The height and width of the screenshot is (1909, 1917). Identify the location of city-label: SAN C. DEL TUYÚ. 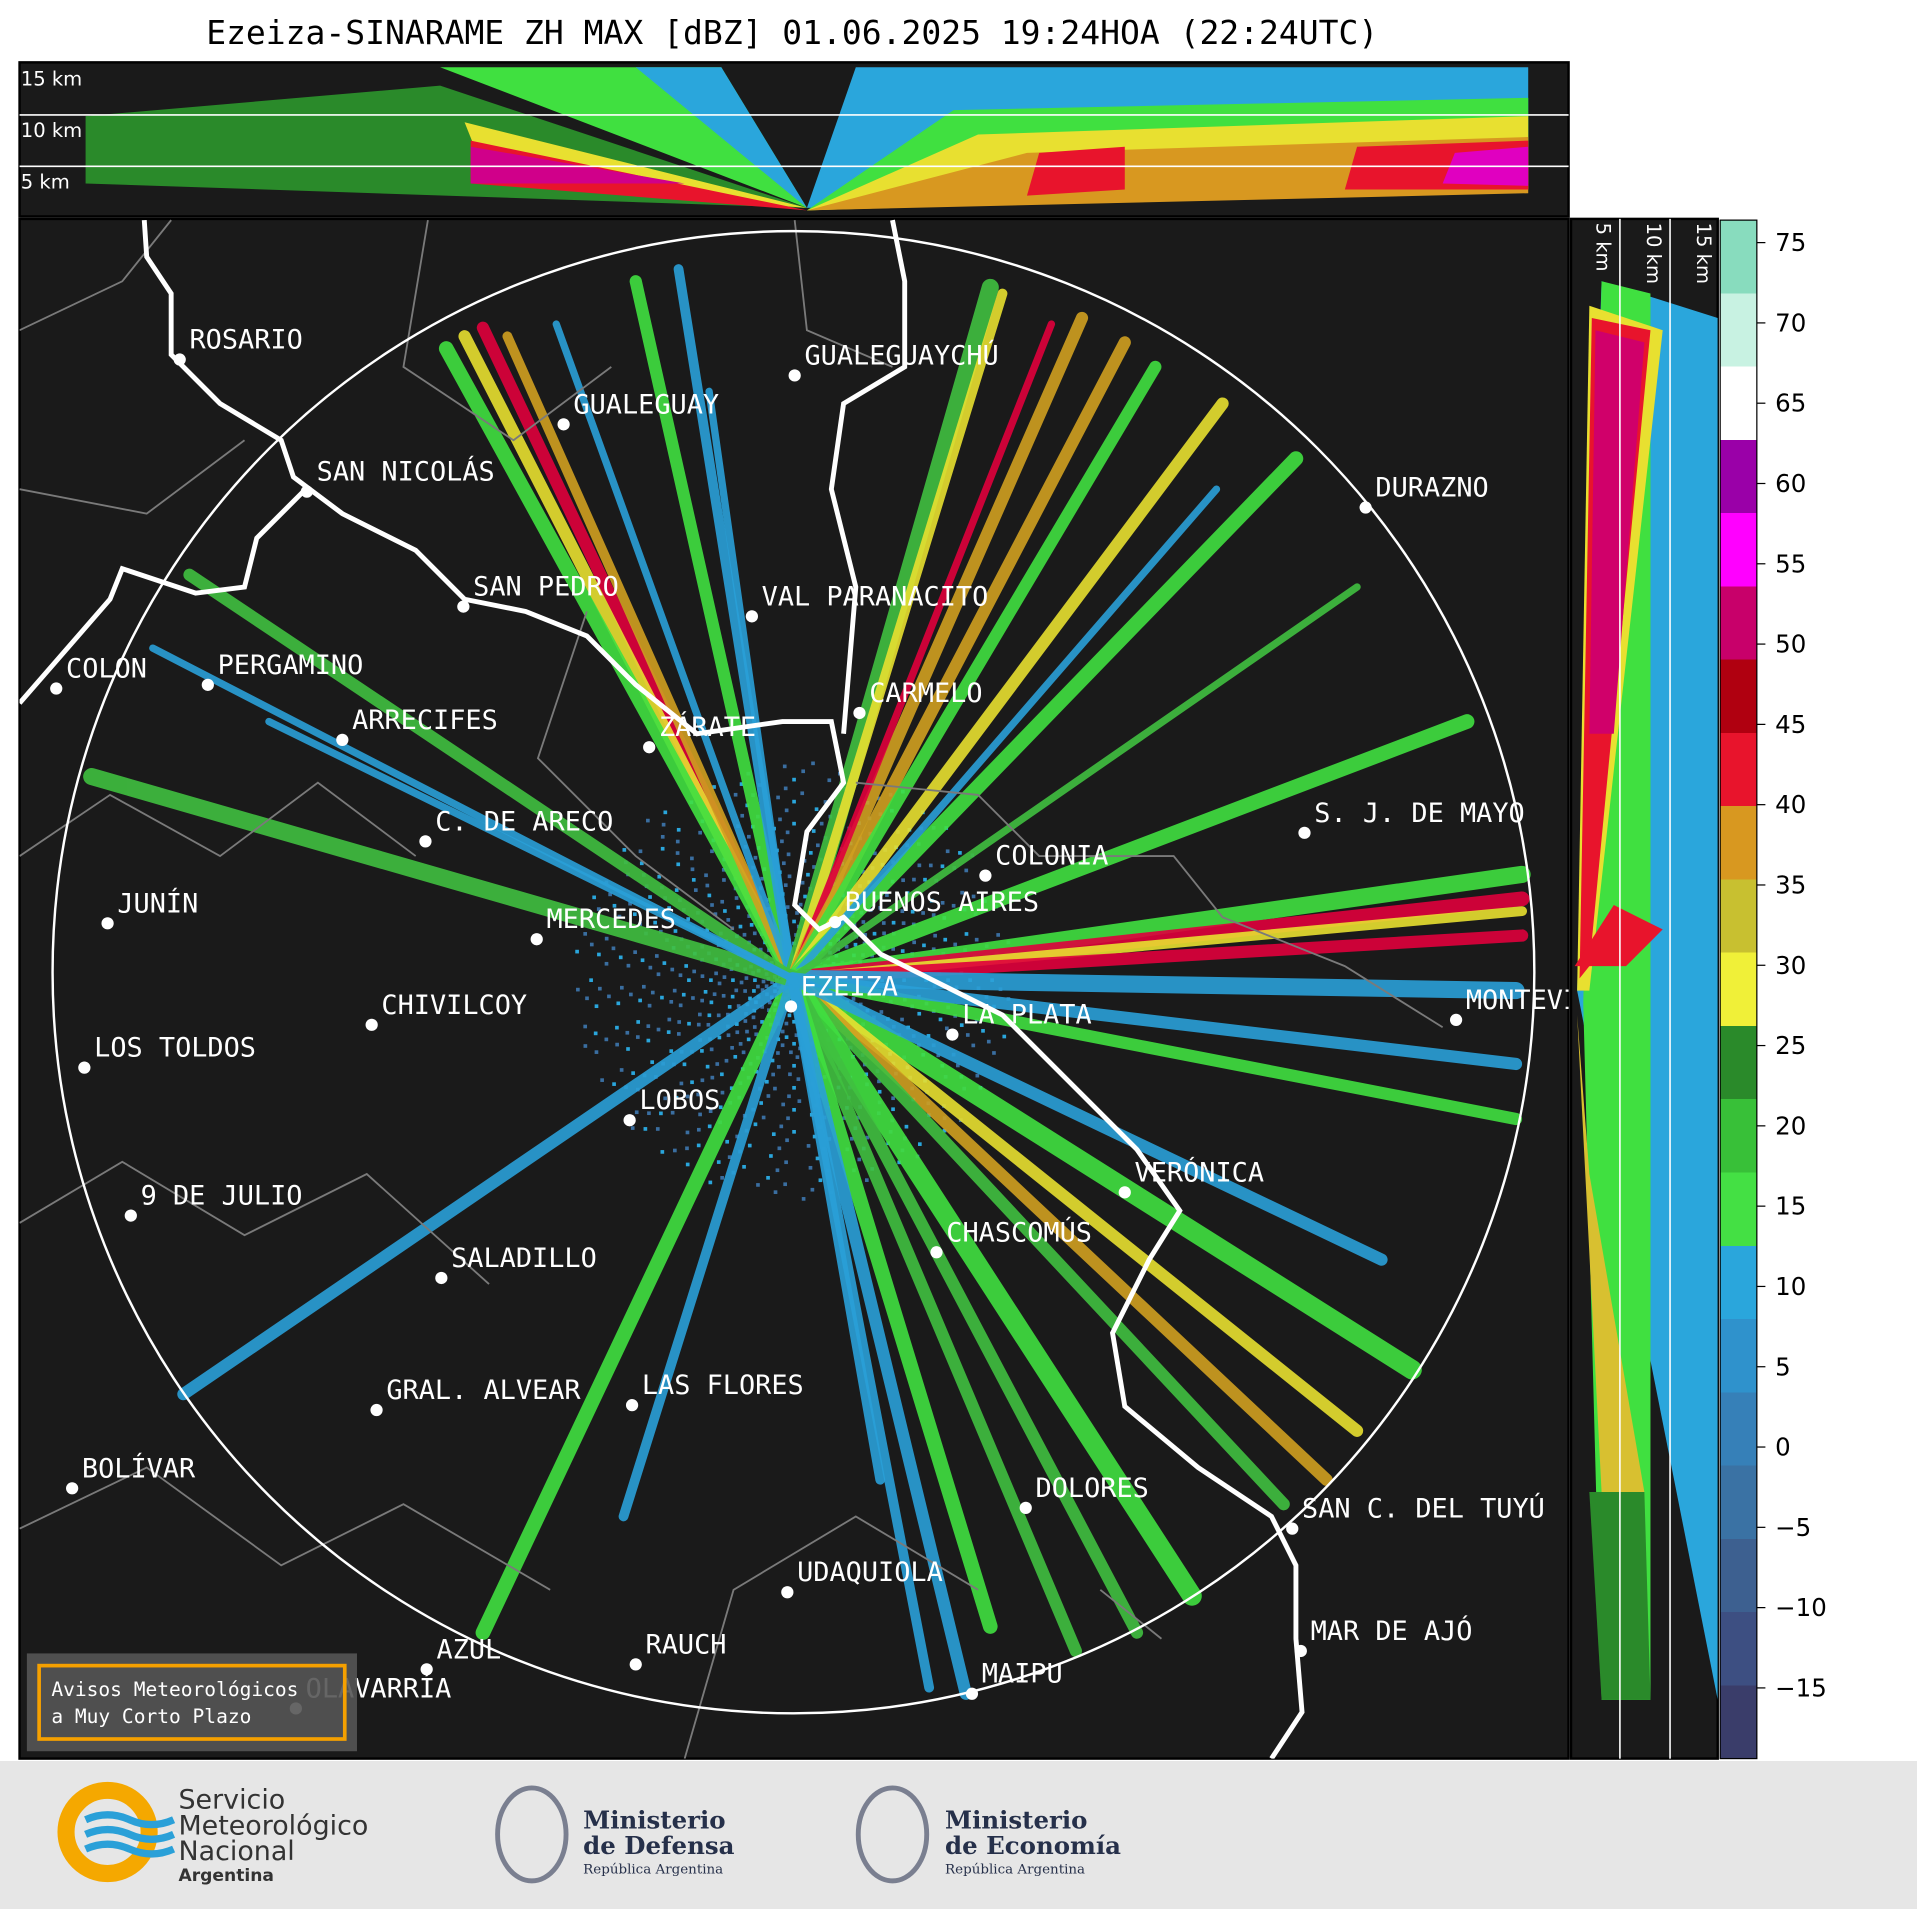
(1423, 1509).